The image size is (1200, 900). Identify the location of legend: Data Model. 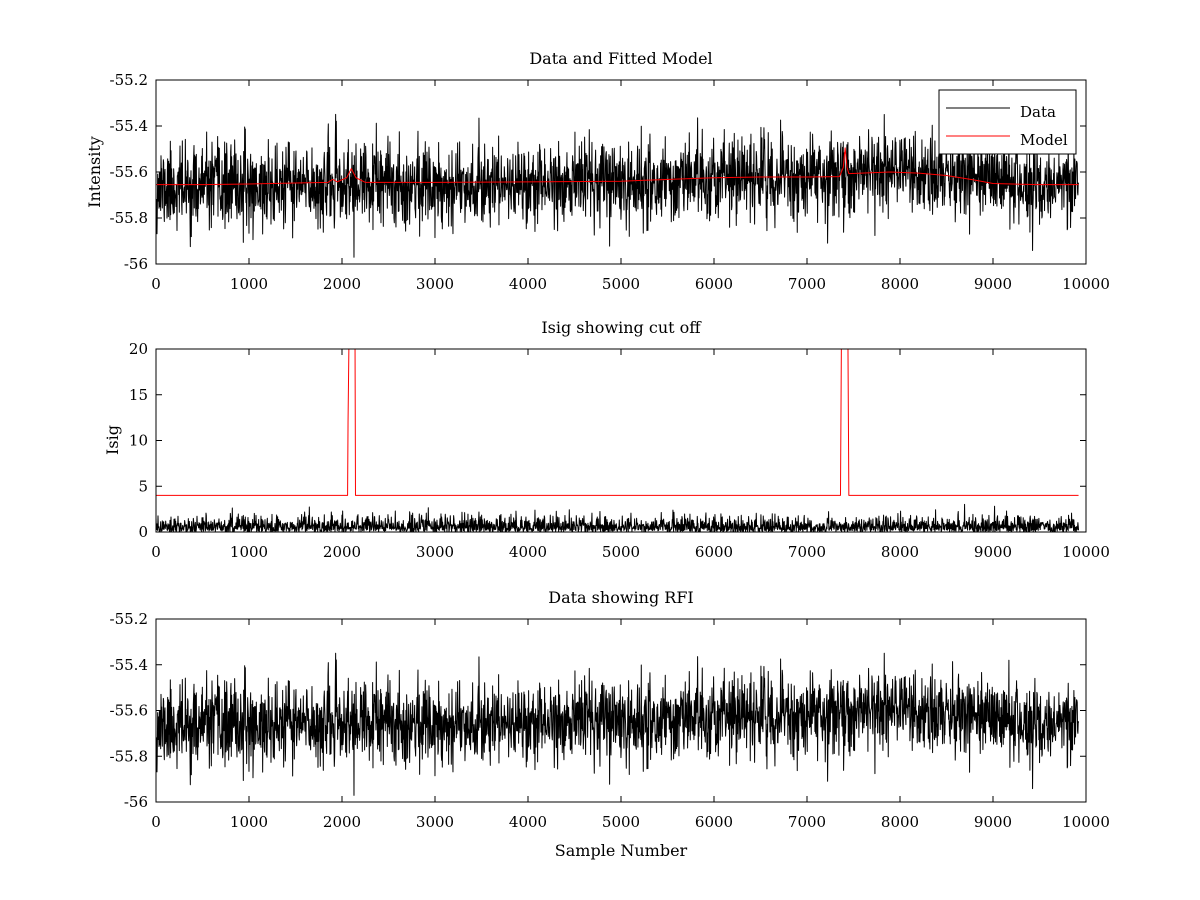
(1007, 122).